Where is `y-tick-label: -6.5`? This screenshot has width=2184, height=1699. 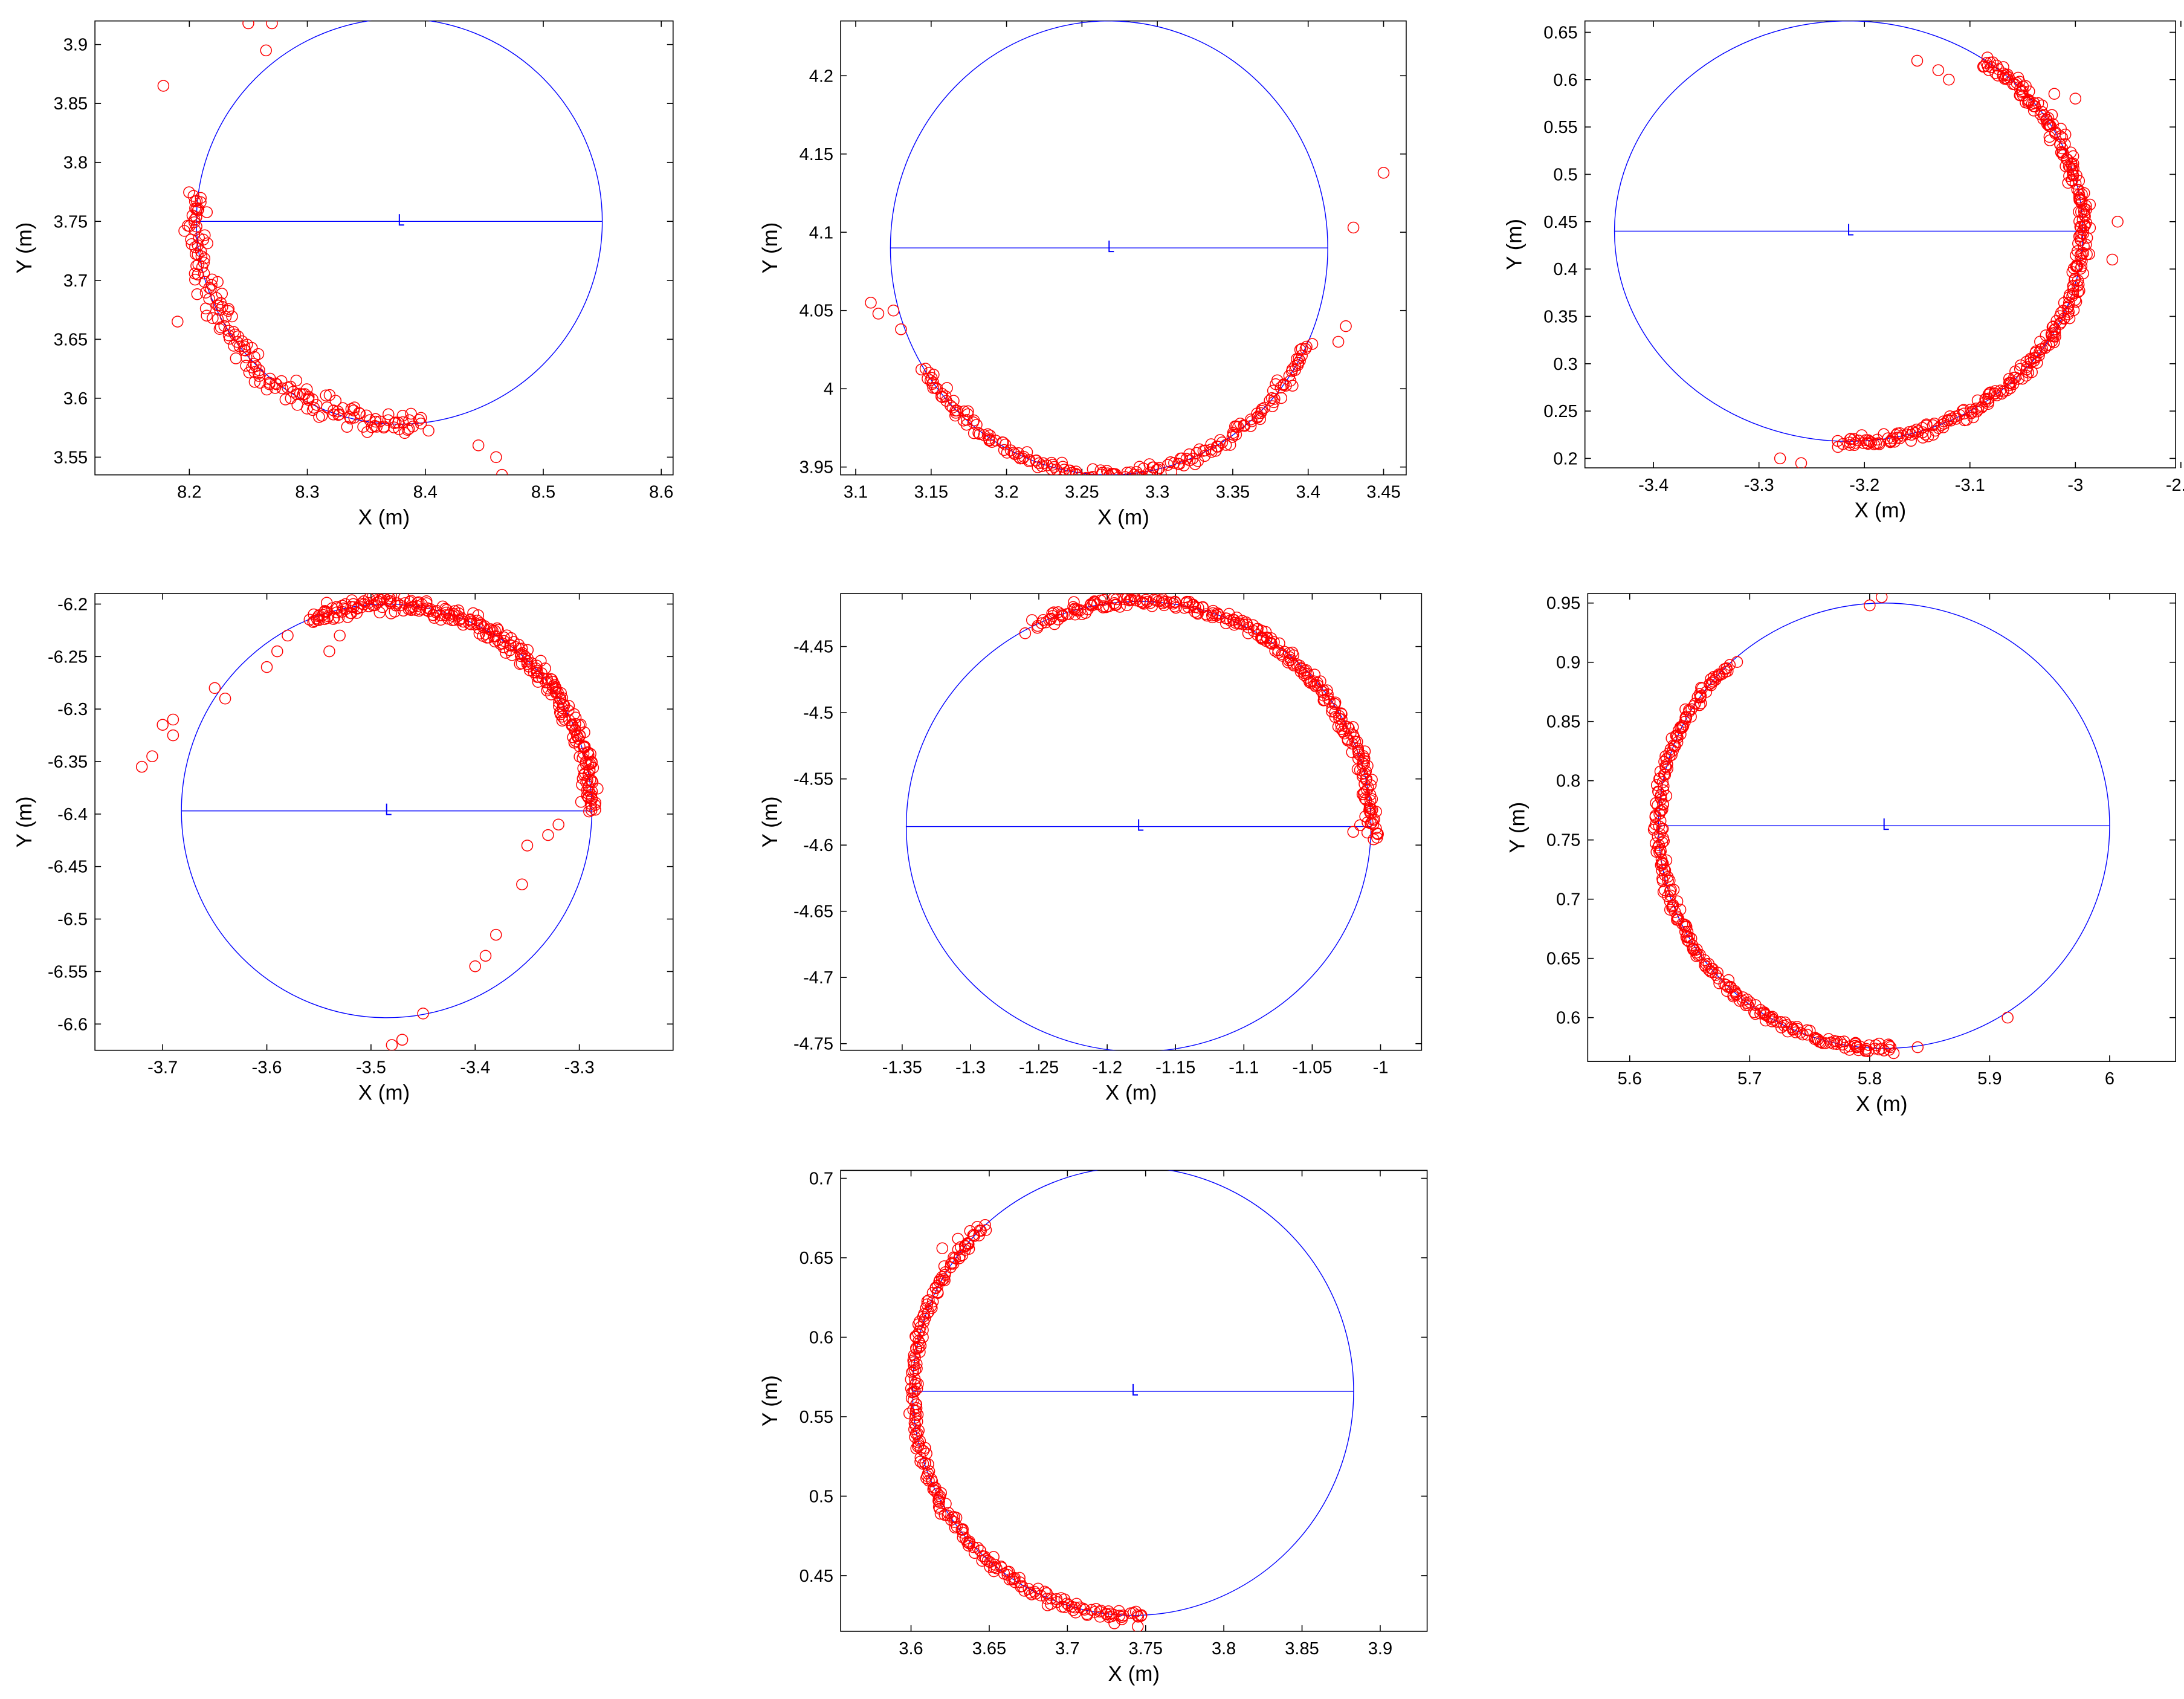 y-tick-label: -6.5 is located at coordinates (72, 920).